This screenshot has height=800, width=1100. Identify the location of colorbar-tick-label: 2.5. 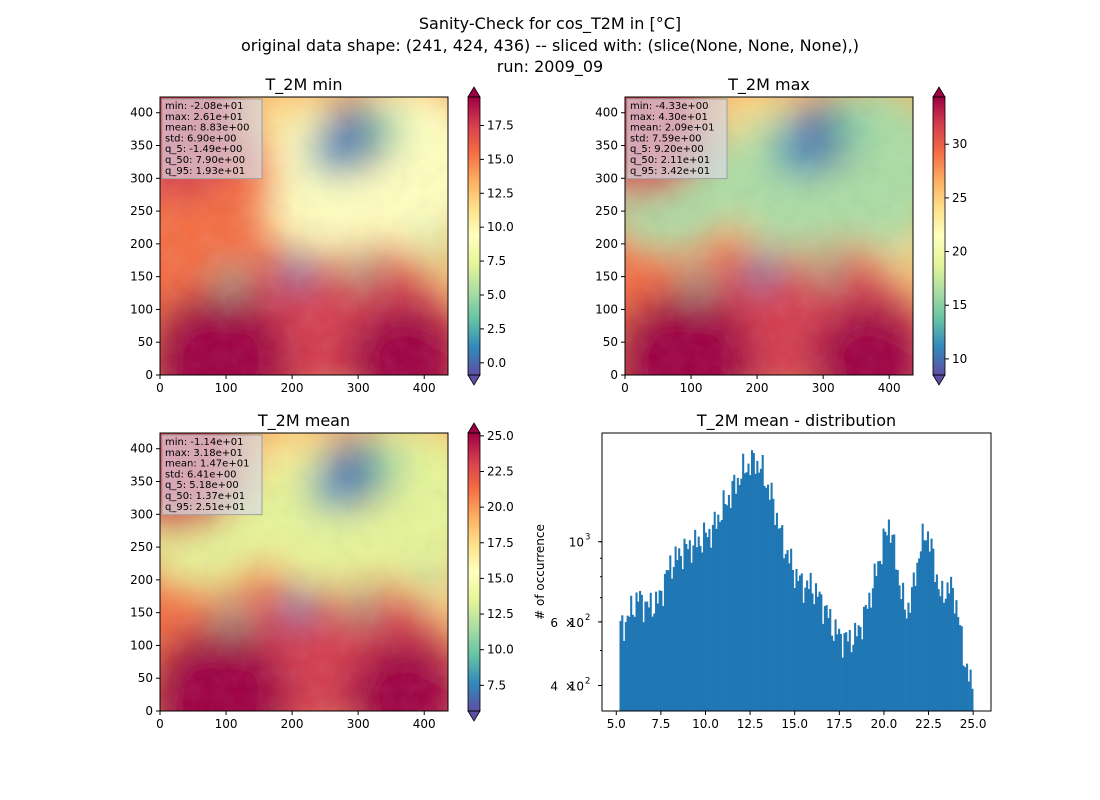
(496, 329).